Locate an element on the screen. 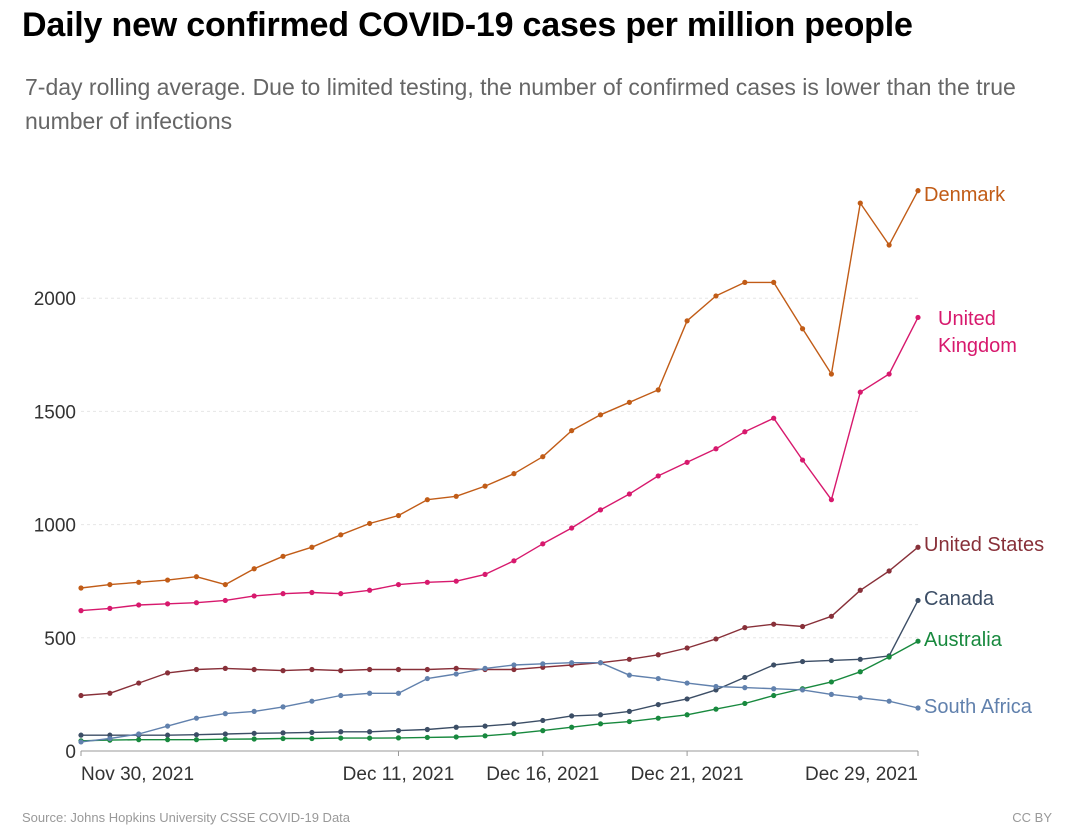  x-tick-label: Nov 30, 2021 is located at coordinates (137, 774).